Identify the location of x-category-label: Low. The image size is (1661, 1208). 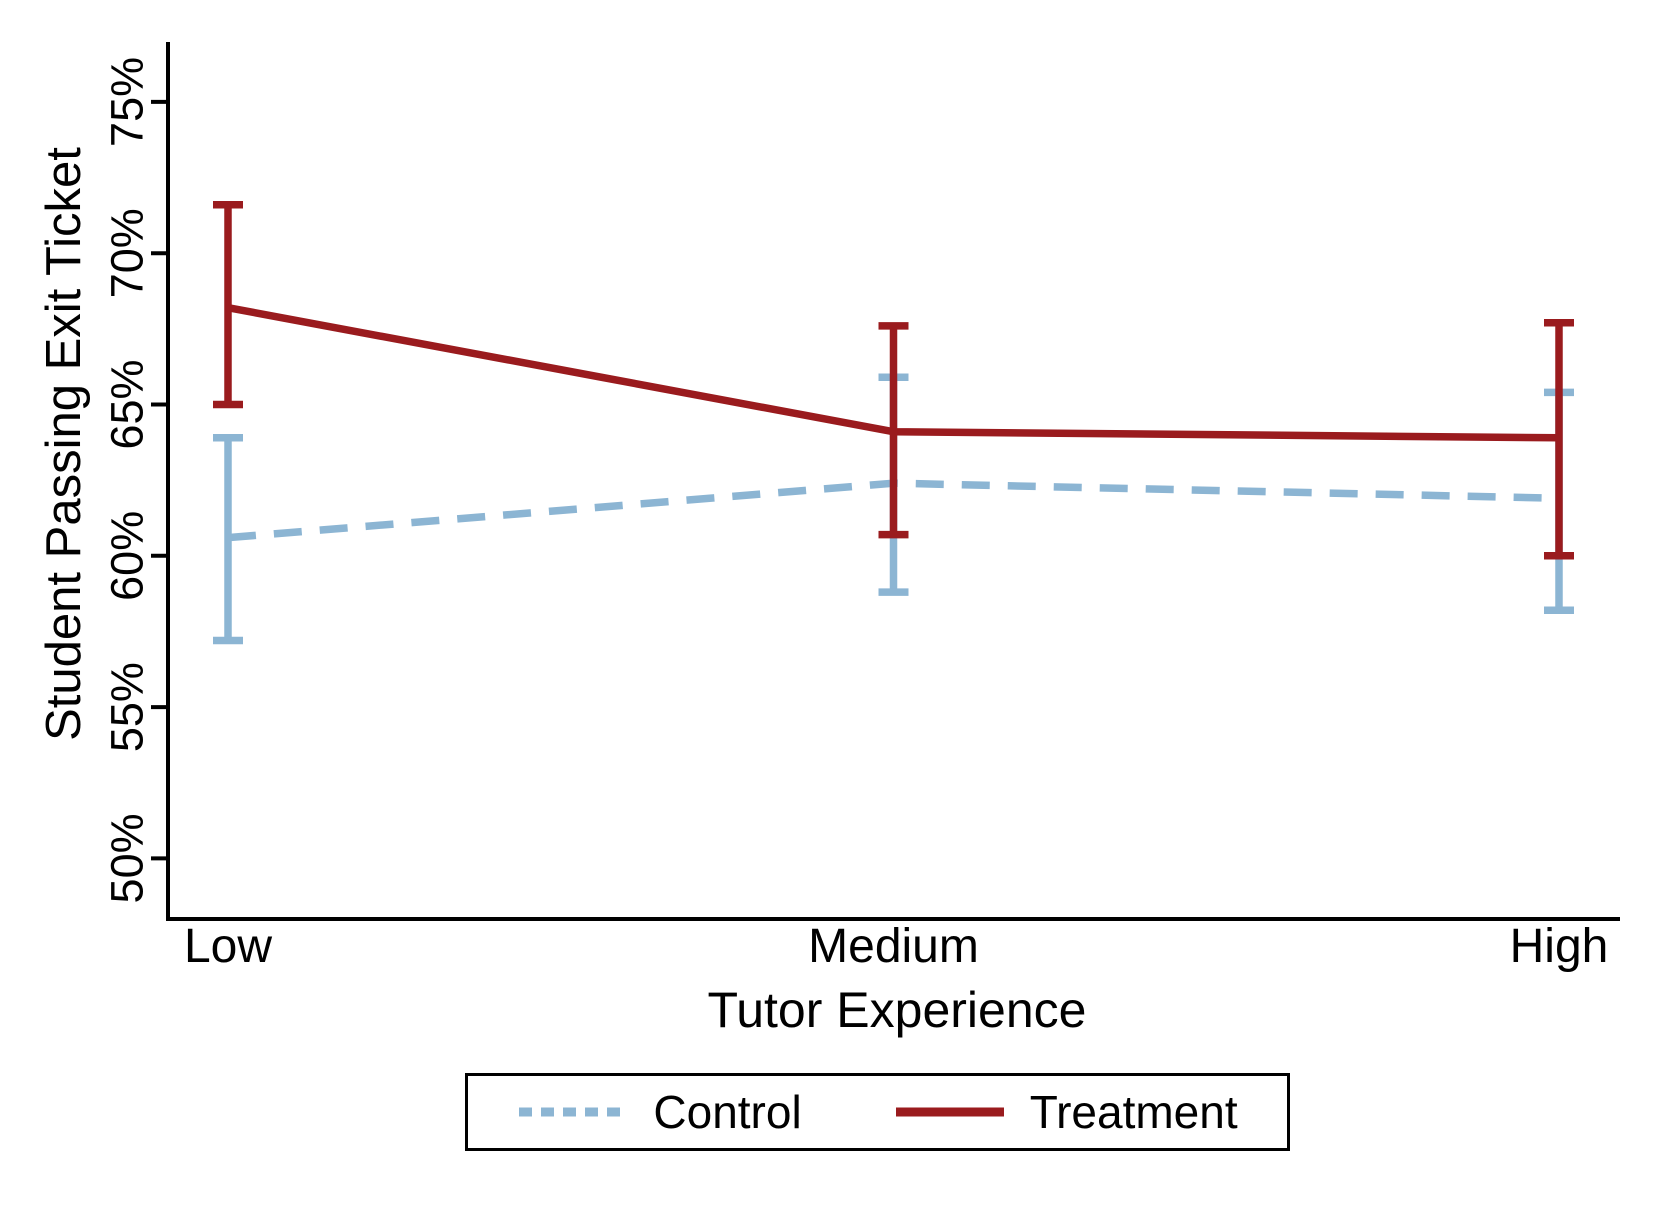
(228, 946).